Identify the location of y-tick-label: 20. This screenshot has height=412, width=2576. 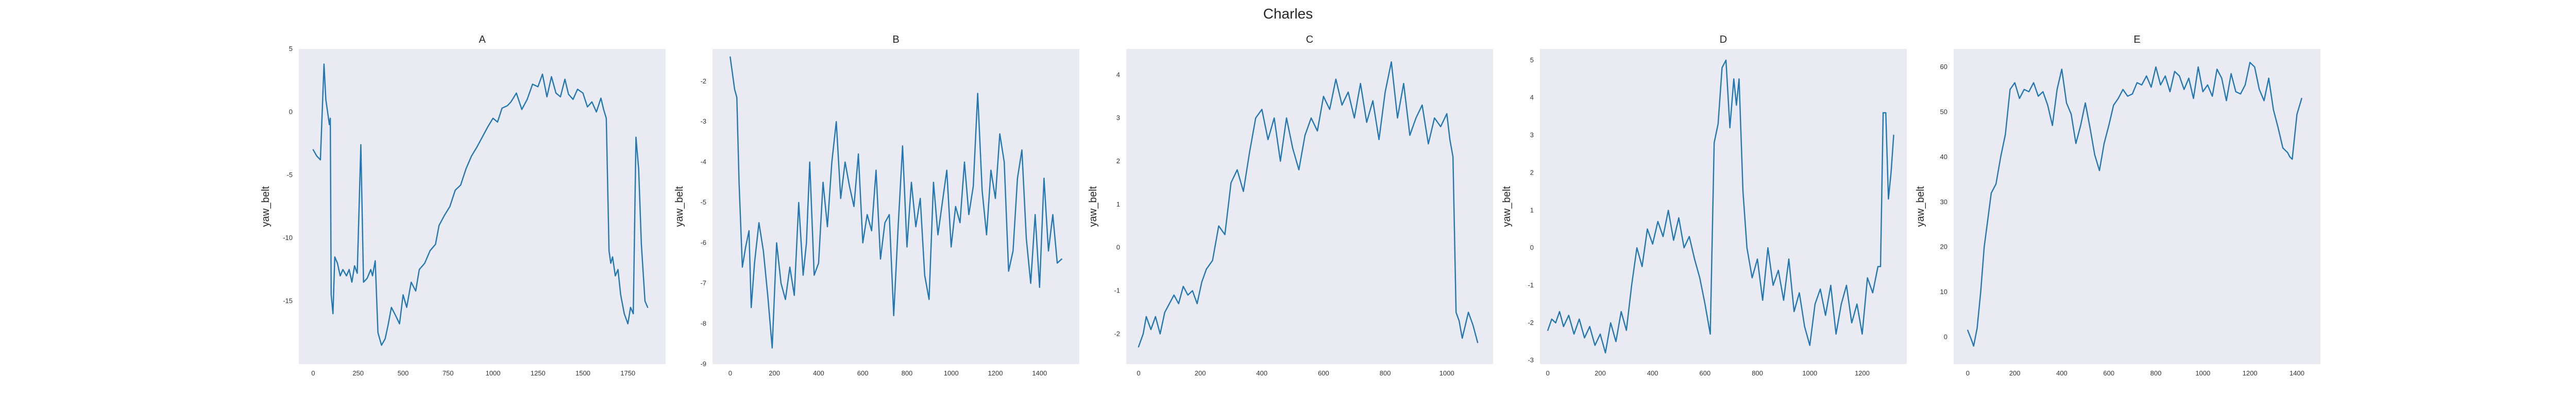
(1944, 247).